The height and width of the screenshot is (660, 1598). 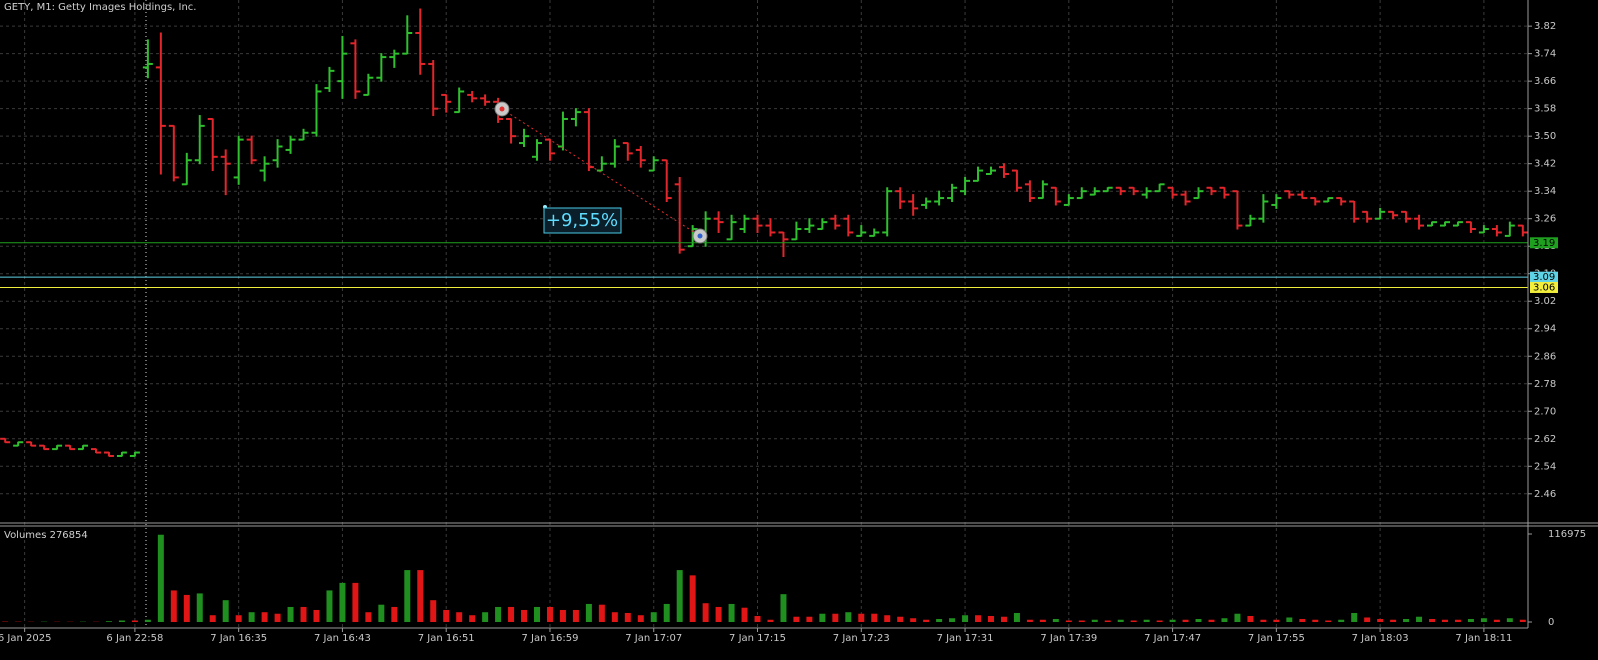 What do you see at coordinates (134, 638) in the screenshot?
I see `x-tick-label: 6 Jan 22:58` at bounding box center [134, 638].